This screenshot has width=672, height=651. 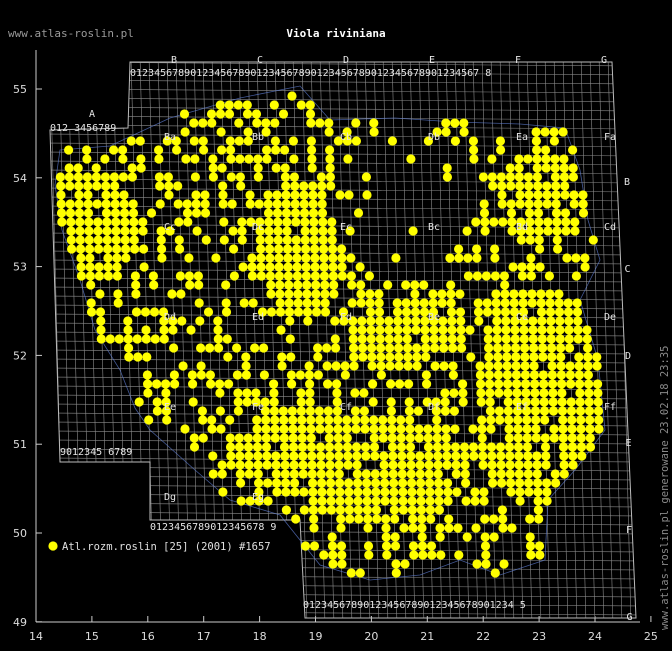 I want to click on x-tick-label: 20, so click(x=371, y=636).